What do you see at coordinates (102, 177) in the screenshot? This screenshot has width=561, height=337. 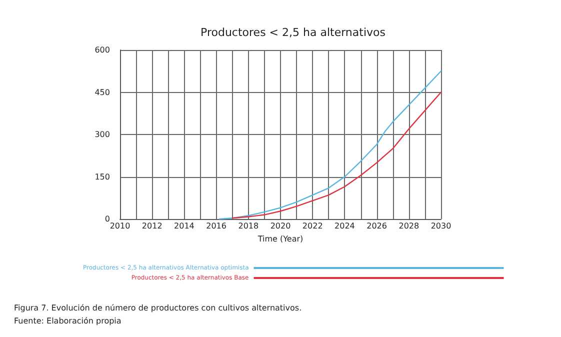 I see `y-tick-label: 150` at bounding box center [102, 177].